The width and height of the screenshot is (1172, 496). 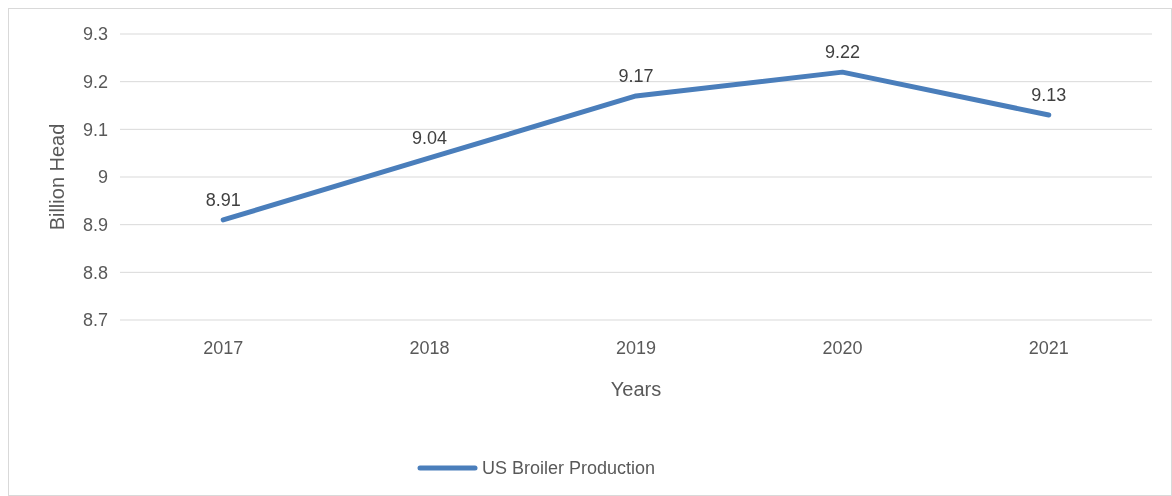 What do you see at coordinates (1048, 348) in the screenshot?
I see `x-tick-label: 2021` at bounding box center [1048, 348].